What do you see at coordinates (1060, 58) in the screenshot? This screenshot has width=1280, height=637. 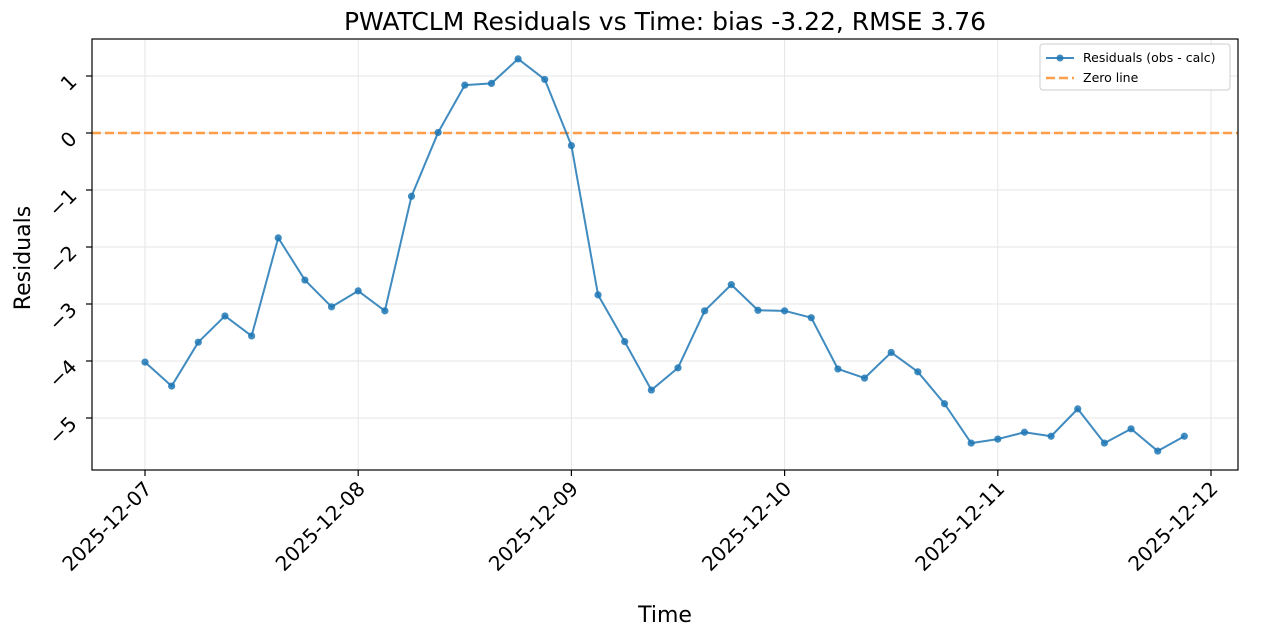 I see `legend-marker-icon` at bounding box center [1060, 58].